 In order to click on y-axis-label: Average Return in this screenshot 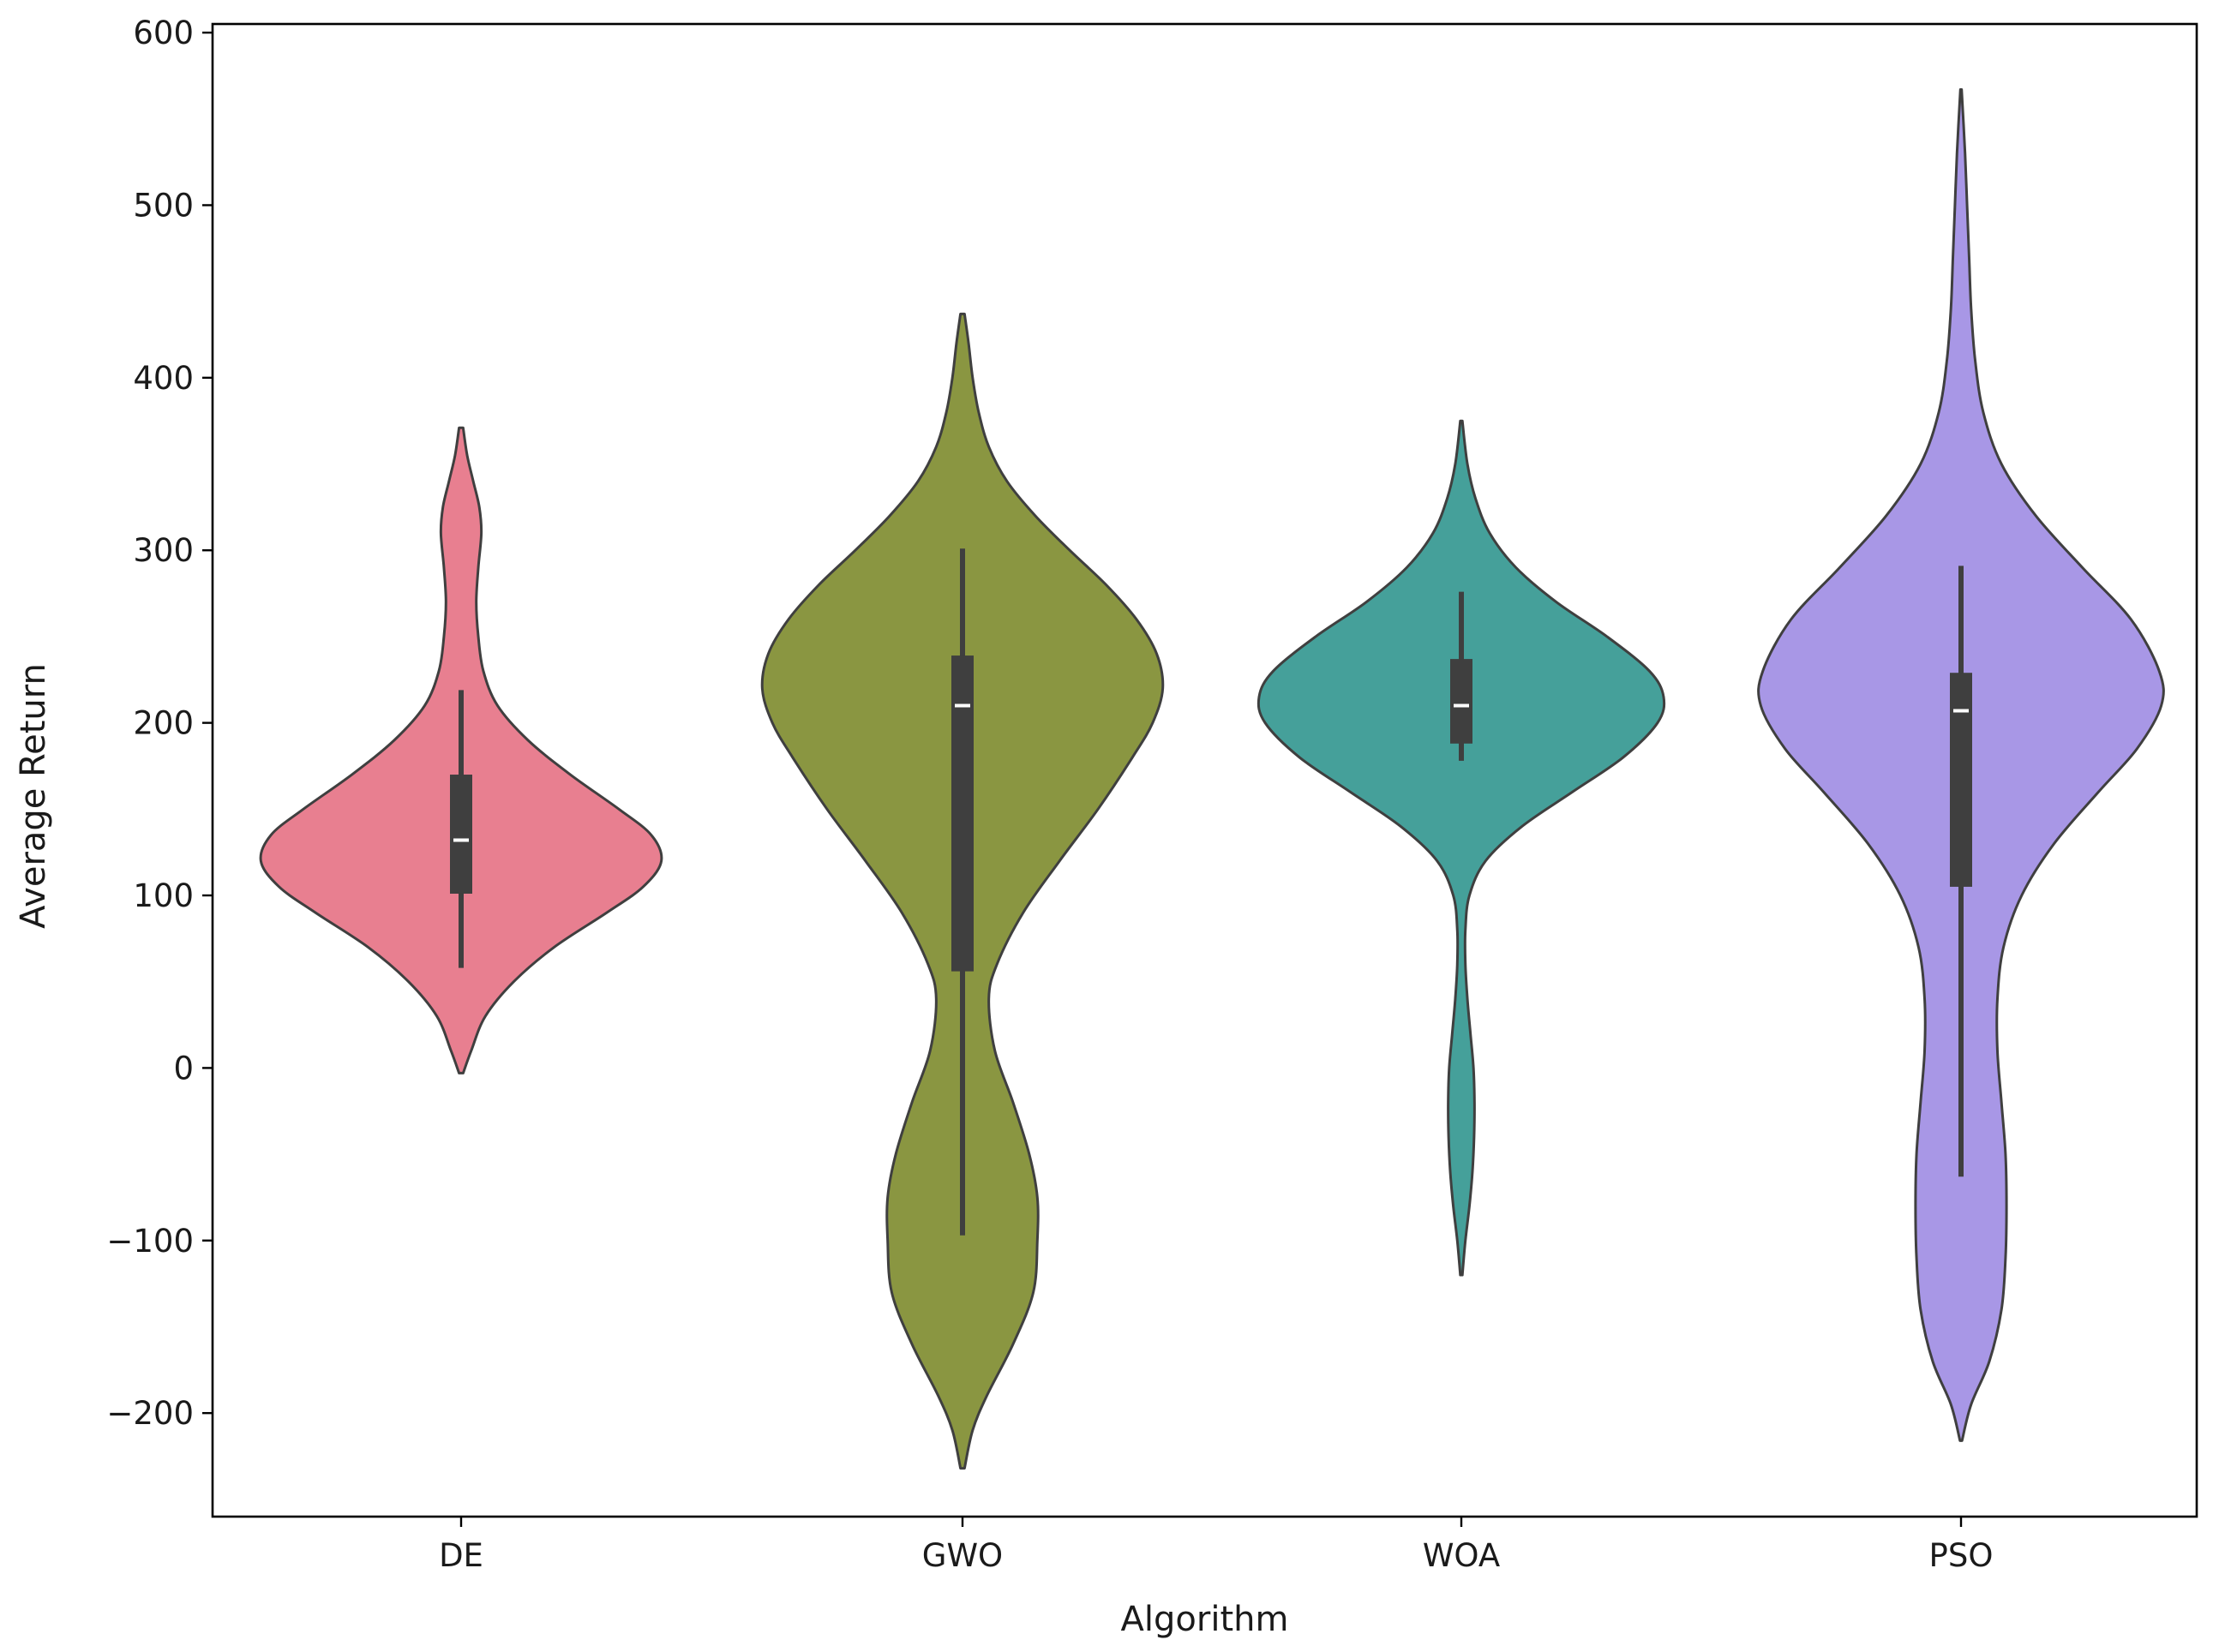, I will do `click(33, 796)`.